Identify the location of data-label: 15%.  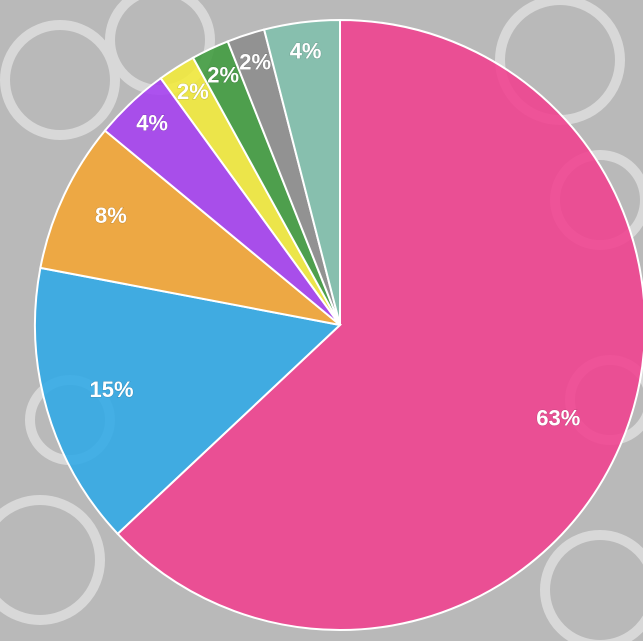
(112, 389).